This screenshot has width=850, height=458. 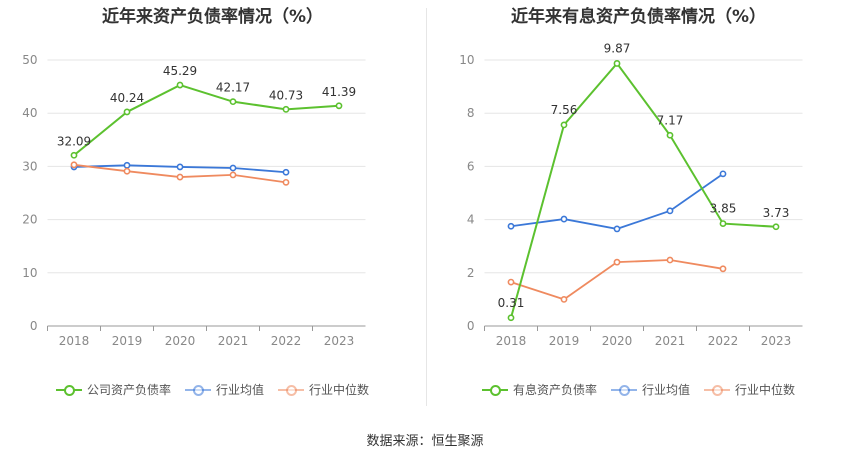 What do you see at coordinates (127, 98) in the screenshot?
I see `data-label: 40.24` at bounding box center [127, 98].